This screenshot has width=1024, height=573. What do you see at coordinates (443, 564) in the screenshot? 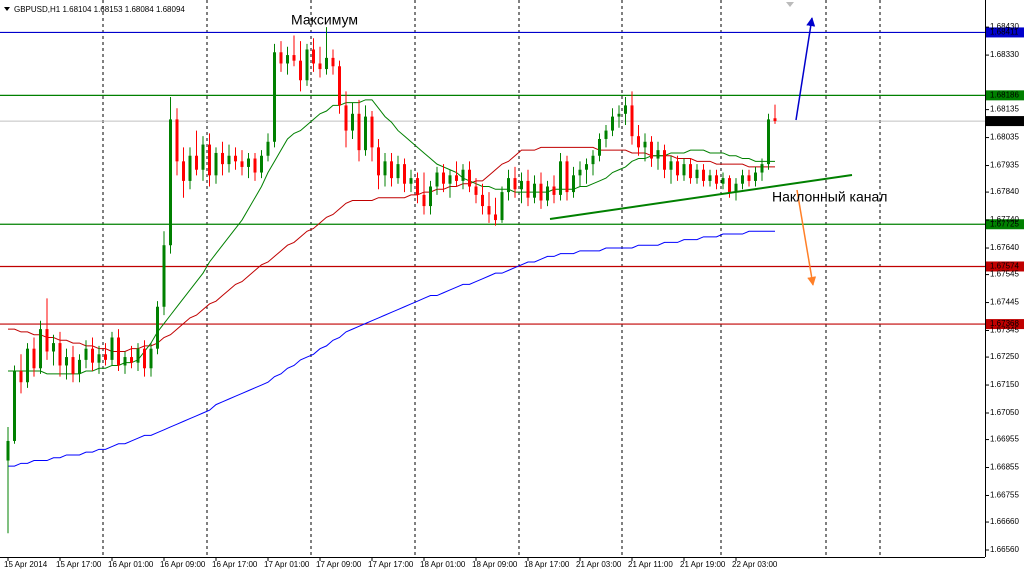
I see `x-tick-label: 18 Apr 01:00` at bounding box center [443, 564].